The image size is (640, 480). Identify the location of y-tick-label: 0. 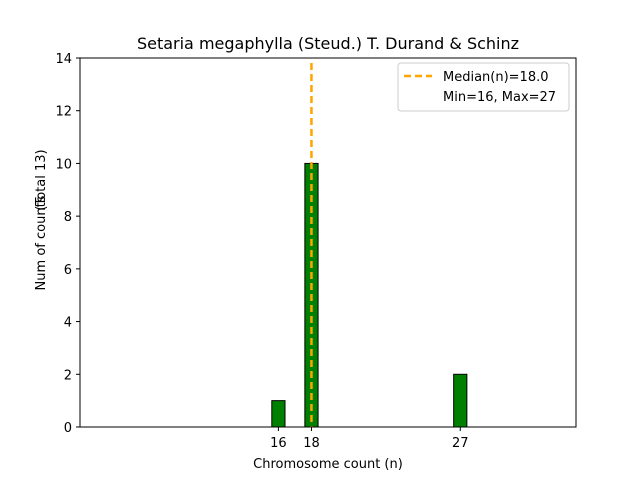
(68, 428).